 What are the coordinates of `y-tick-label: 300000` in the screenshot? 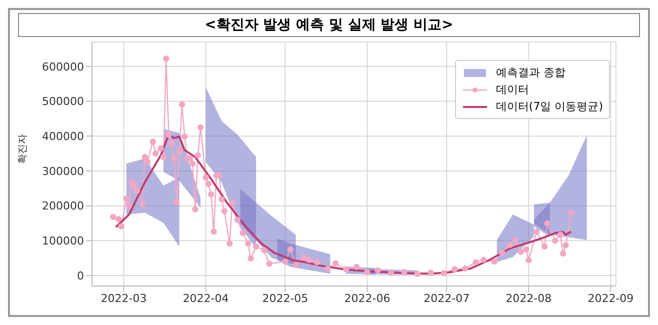 It's located at (63, 171).